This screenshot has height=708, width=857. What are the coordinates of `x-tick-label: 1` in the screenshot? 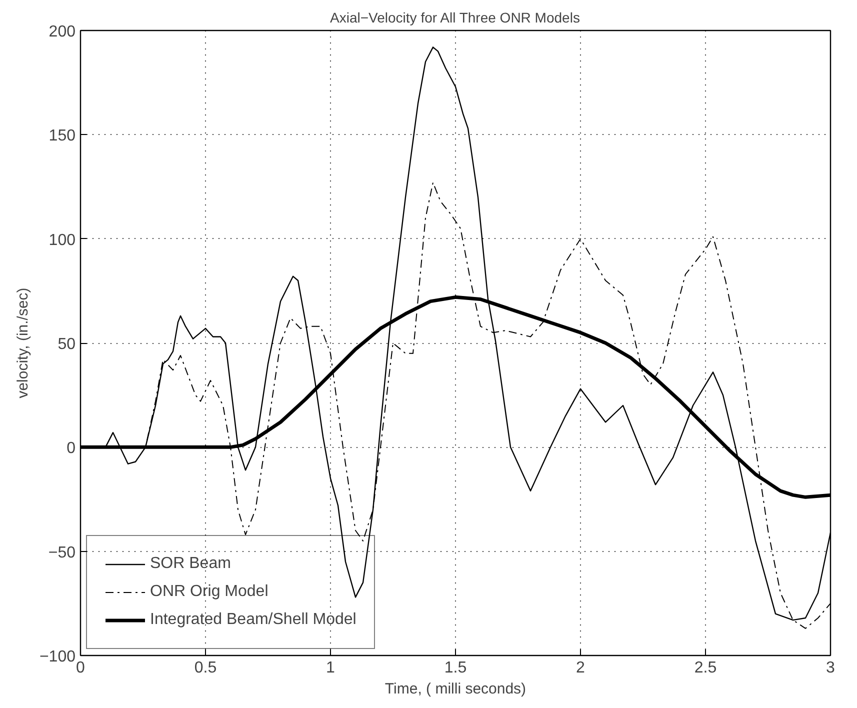 It's located at (331, 668).